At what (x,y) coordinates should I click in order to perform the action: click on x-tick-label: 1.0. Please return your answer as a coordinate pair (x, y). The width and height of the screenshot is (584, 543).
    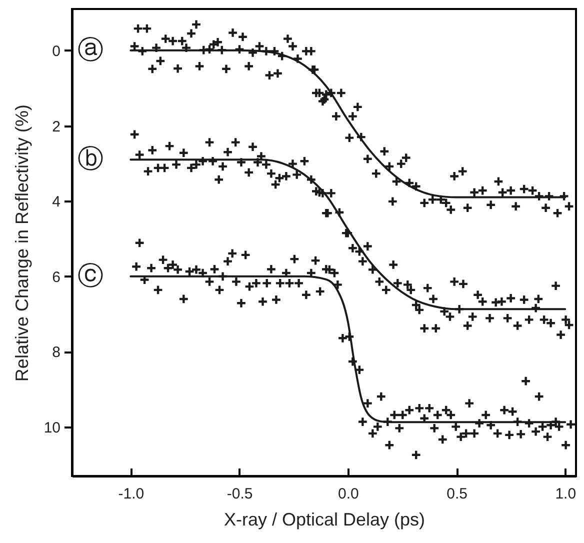
    Looking at the image, I should click on (565, 494).